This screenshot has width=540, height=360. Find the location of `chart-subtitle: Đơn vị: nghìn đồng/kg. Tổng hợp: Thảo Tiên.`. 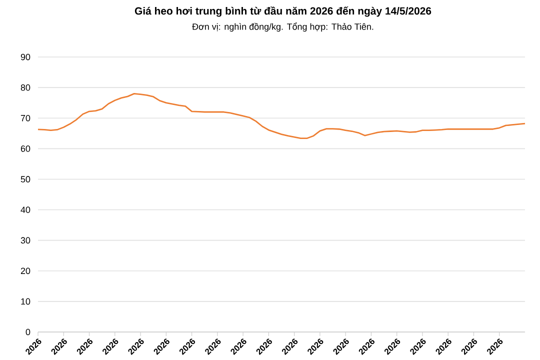

chart-subtitle: Đơn vị: nghìn đồng/kg. Tổng hợp: Thảo Tiên. is located at coordinates (283, 27).